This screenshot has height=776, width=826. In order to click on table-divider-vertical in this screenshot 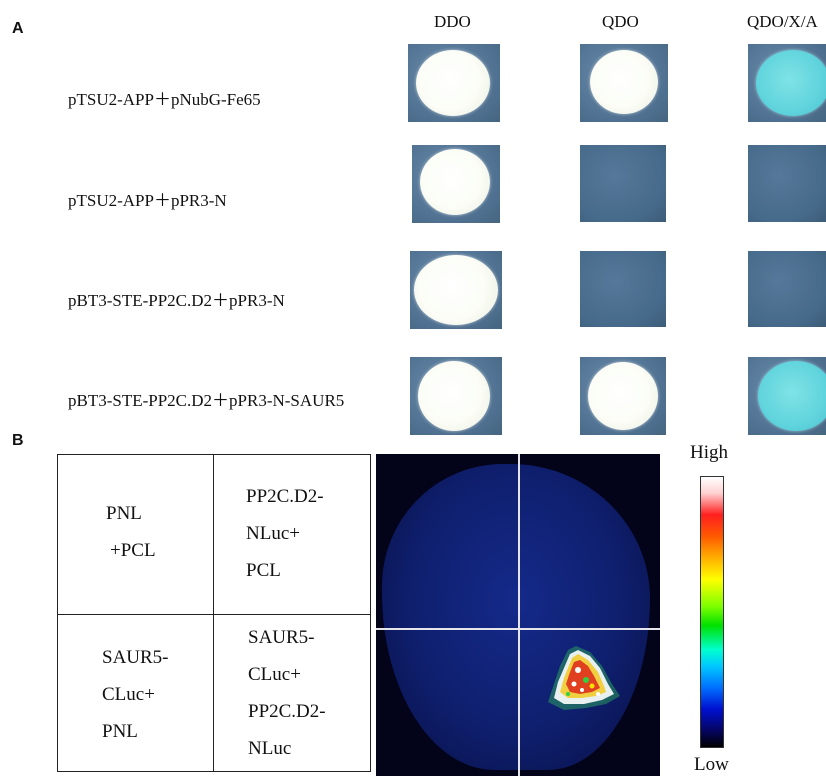, I will do `click(213, 613)`.